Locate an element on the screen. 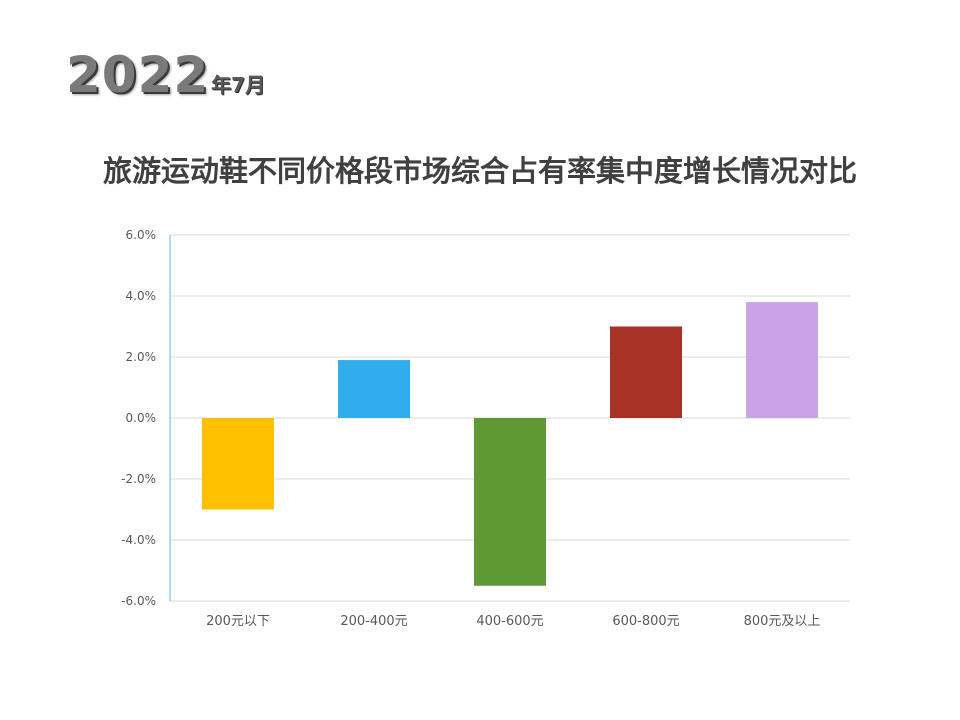 The image size is (960, 720). y-tick-label: 2.0% is located at coordinates (141, 357).